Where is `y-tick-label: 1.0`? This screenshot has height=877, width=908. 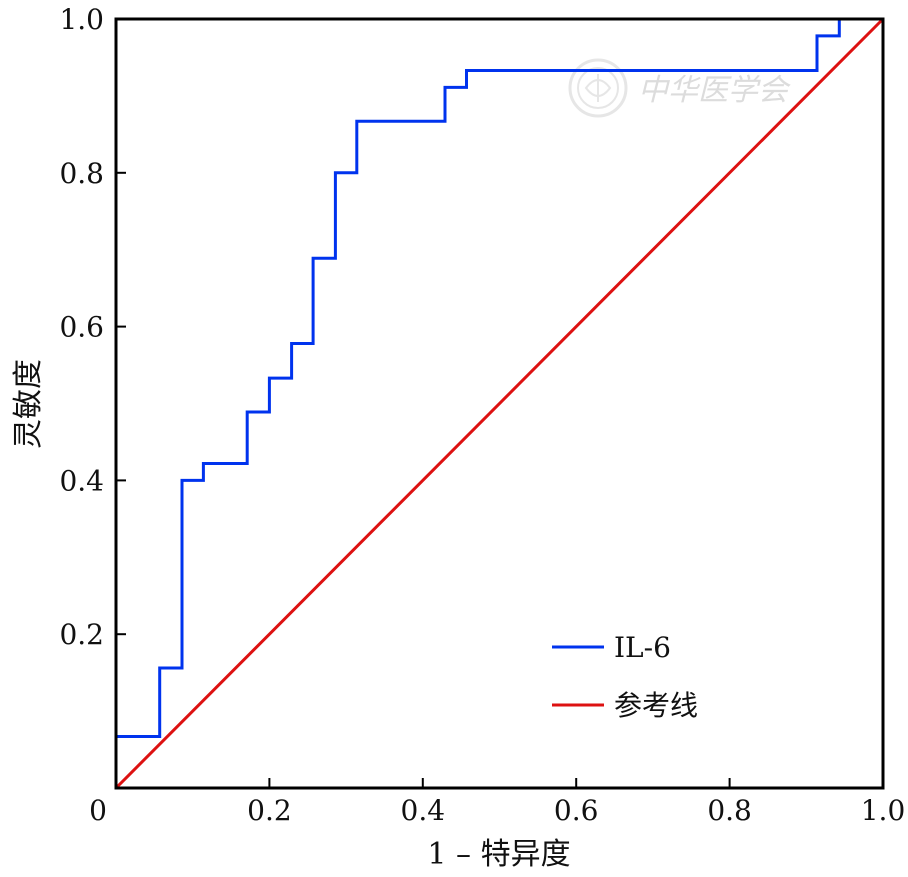 y-tick-label: 1.0 is located at coordinates (81, 19).